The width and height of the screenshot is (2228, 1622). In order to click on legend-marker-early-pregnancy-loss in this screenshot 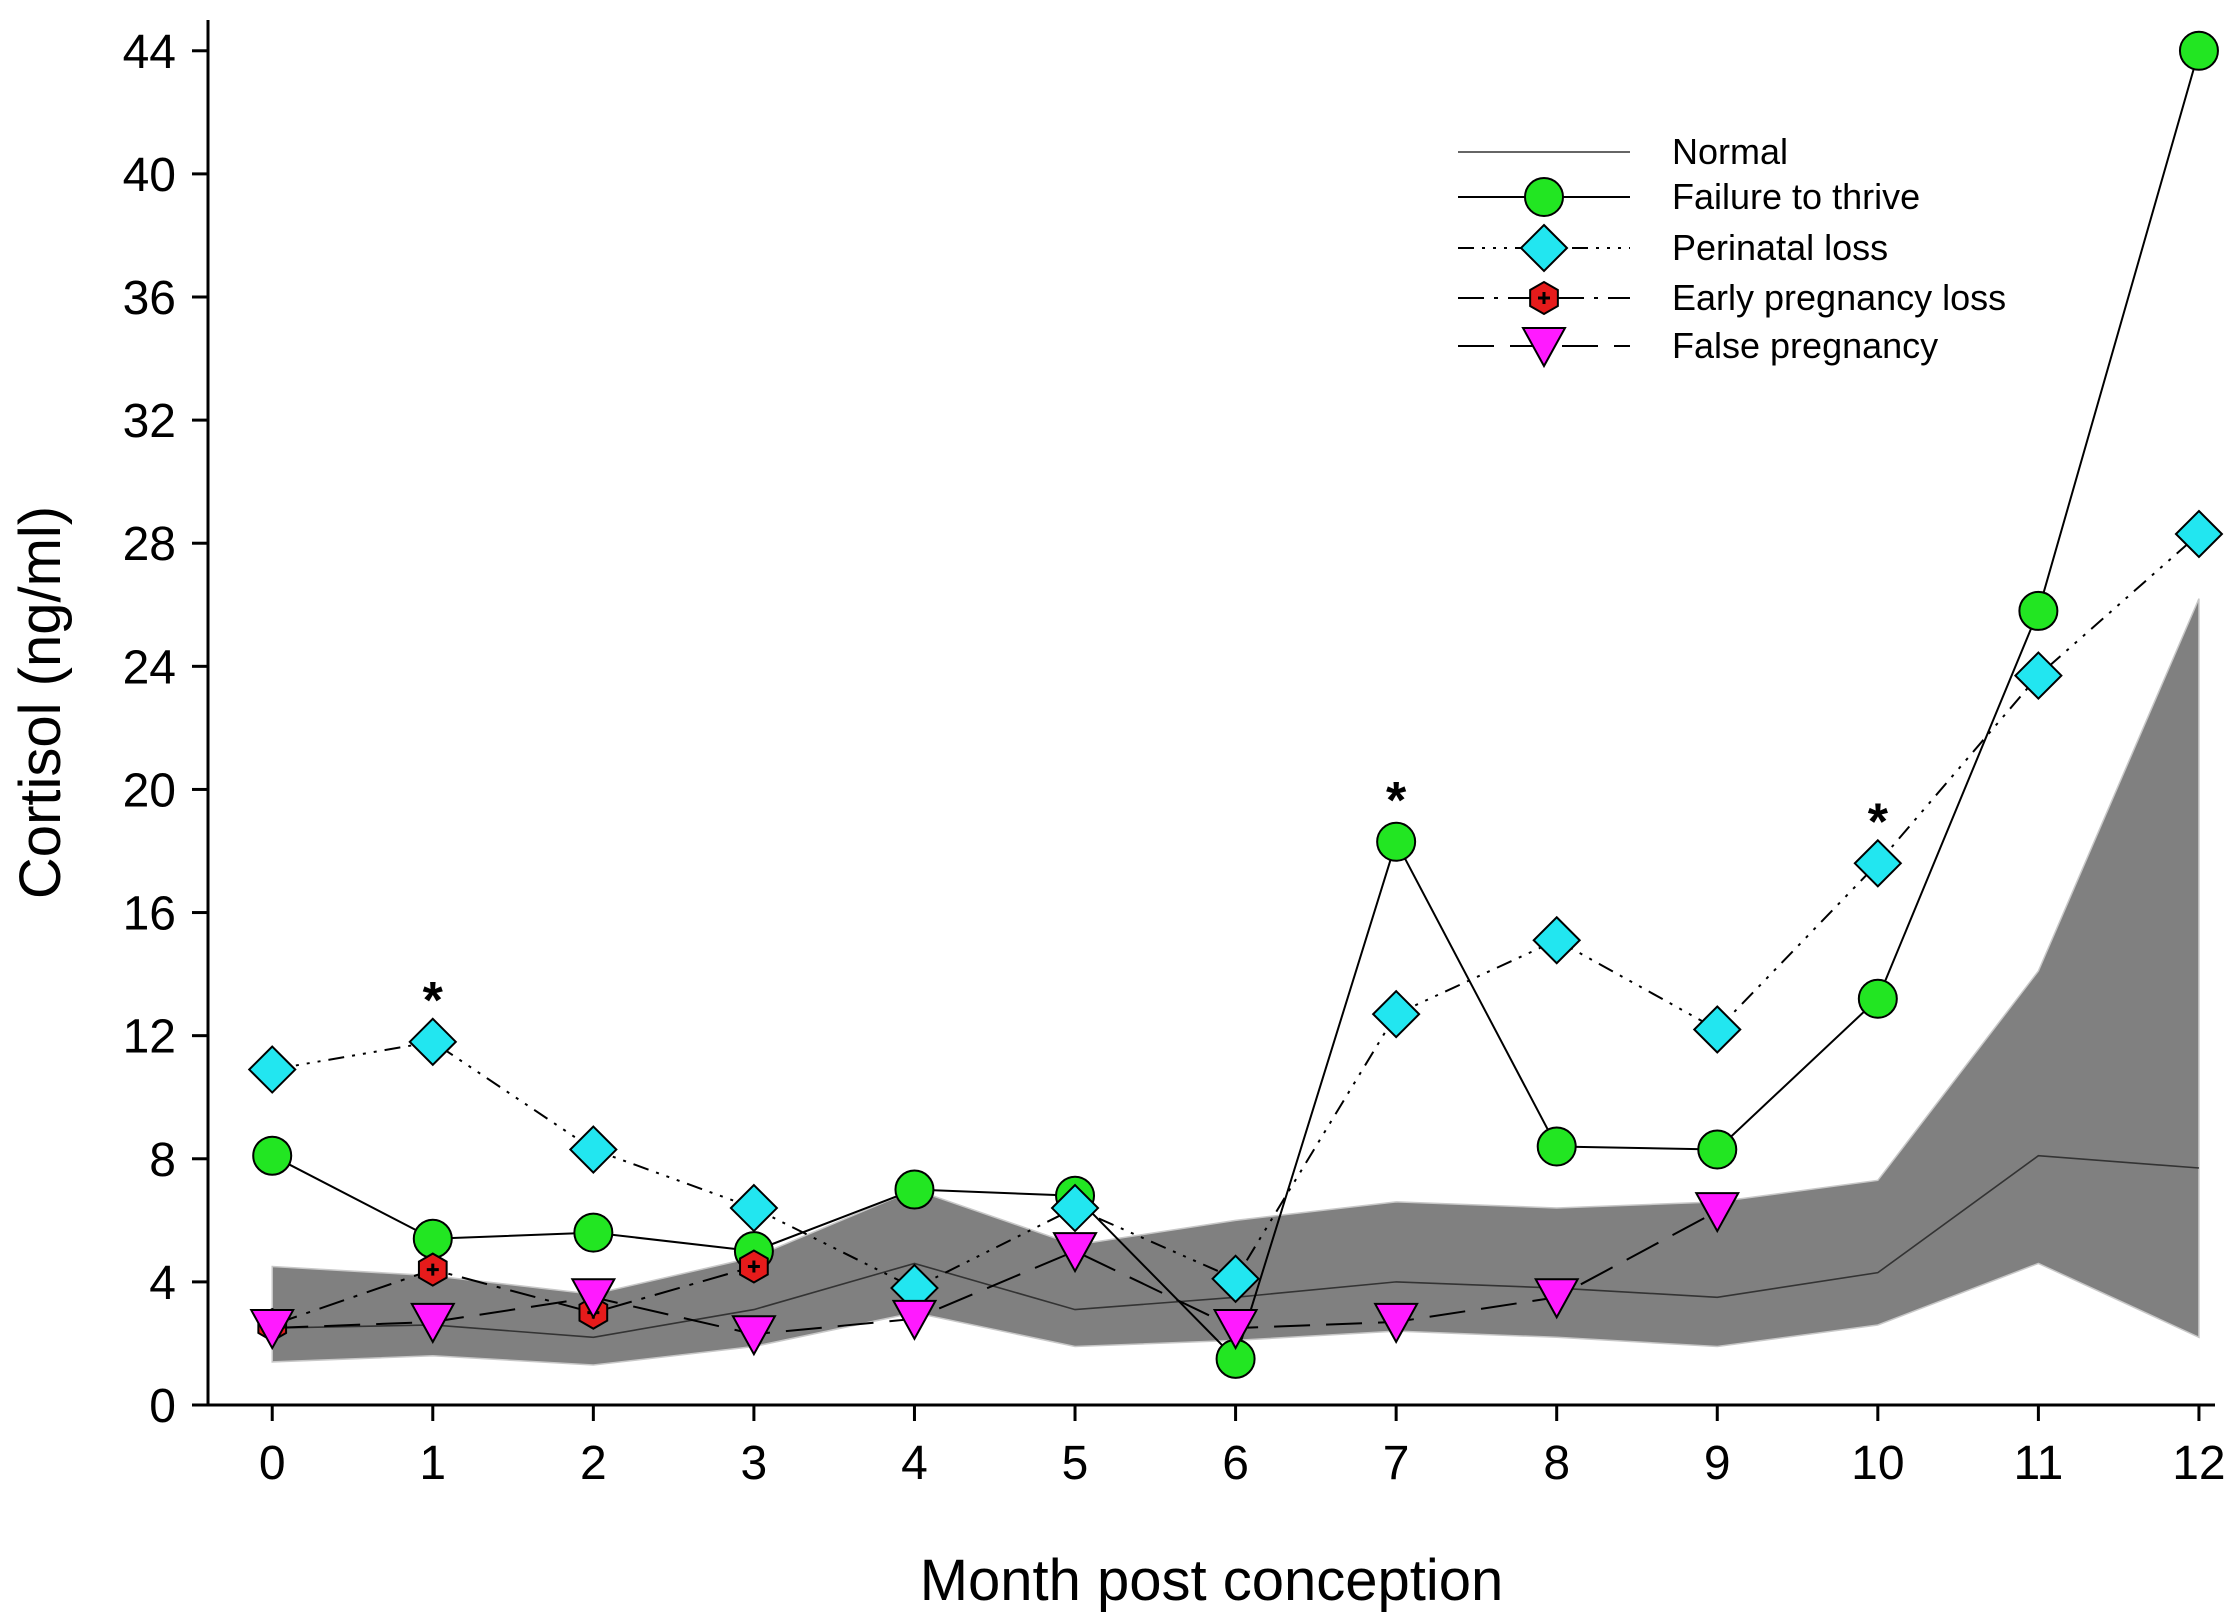, I will do `click(1544, 298)`.